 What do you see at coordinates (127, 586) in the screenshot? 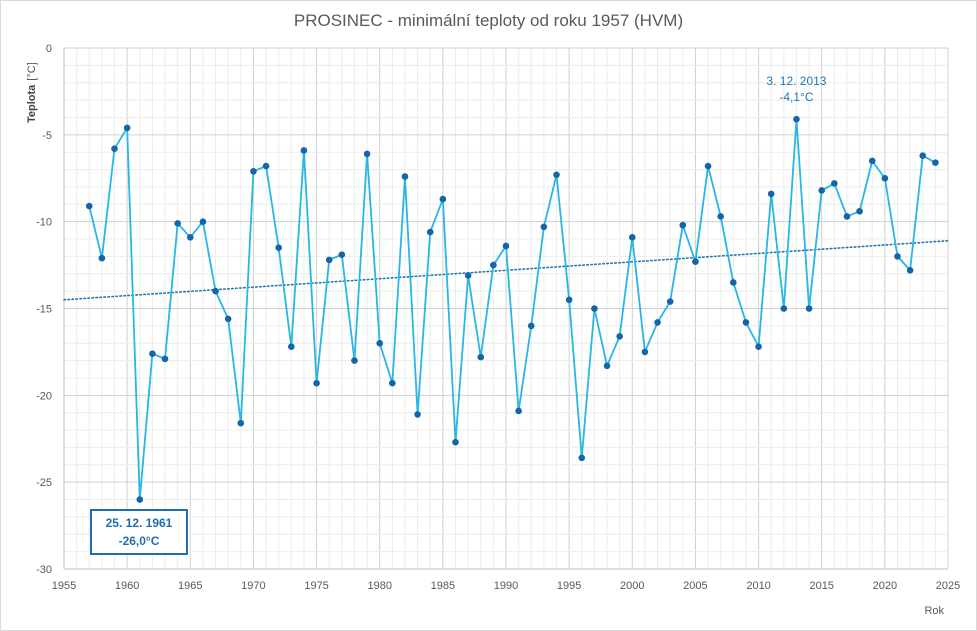
I see `x-tick-label: 1960` at bounding box center [127, 586].